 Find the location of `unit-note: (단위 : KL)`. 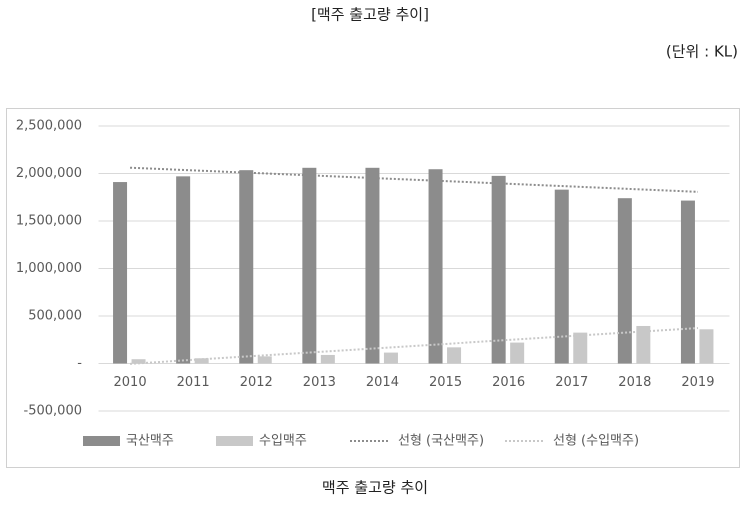

unit-note: (단위 : KL) is located at coordinates (702, 52).